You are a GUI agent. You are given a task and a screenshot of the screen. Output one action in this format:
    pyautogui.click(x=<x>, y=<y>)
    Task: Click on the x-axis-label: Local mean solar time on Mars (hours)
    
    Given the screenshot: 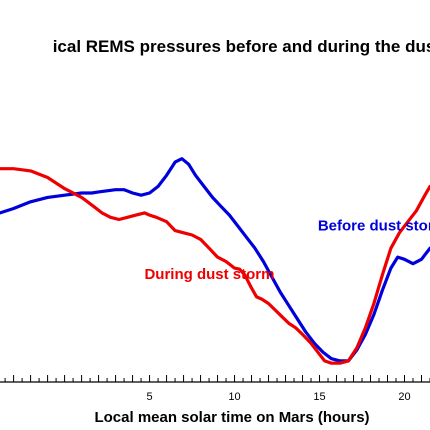 What is the action you would take?
    pyautogui.click(x=231, y=417)
    